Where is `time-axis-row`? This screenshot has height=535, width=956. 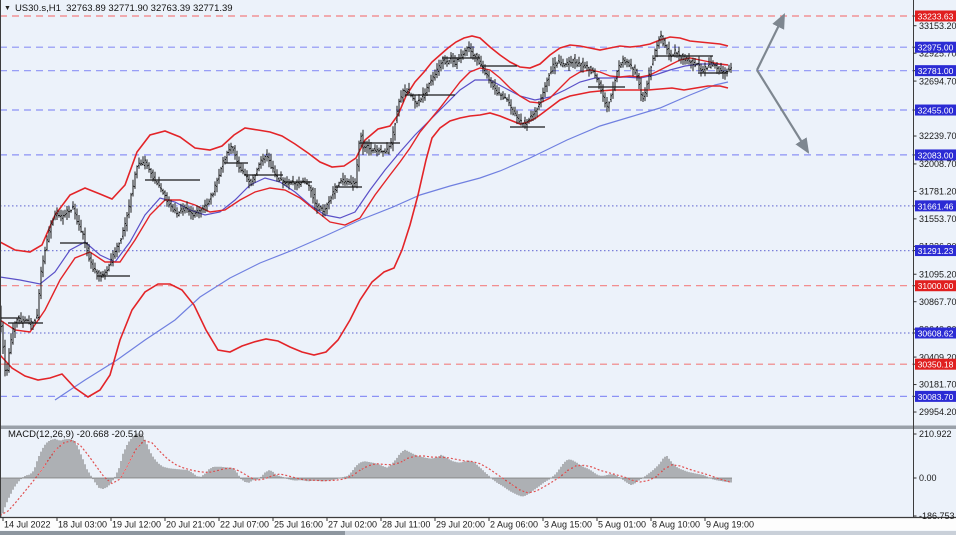
time-axis-row is located at coordinates (478, 524).